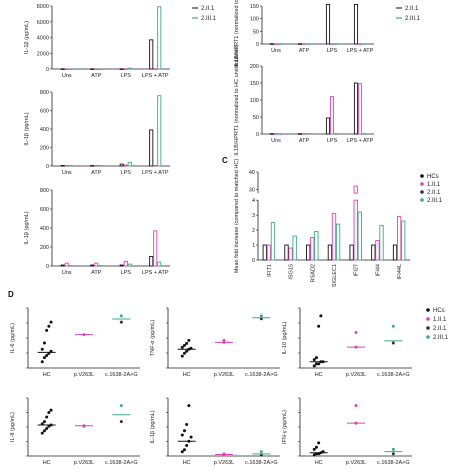 The height and width of the screenshot is (474, 474). Describe the element at coordinates (433, 177) in the screenshot. I see `legend-label: HCs` at that location.